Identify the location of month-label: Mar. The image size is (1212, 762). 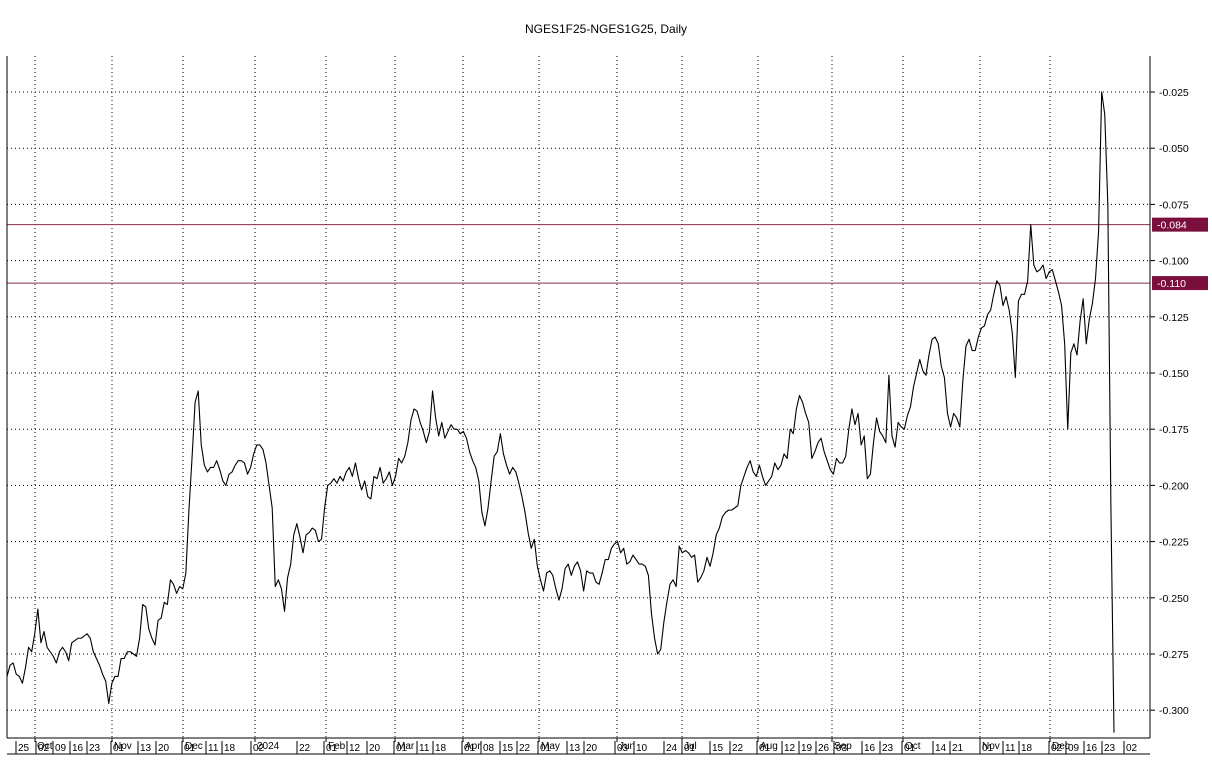
(406, 746).